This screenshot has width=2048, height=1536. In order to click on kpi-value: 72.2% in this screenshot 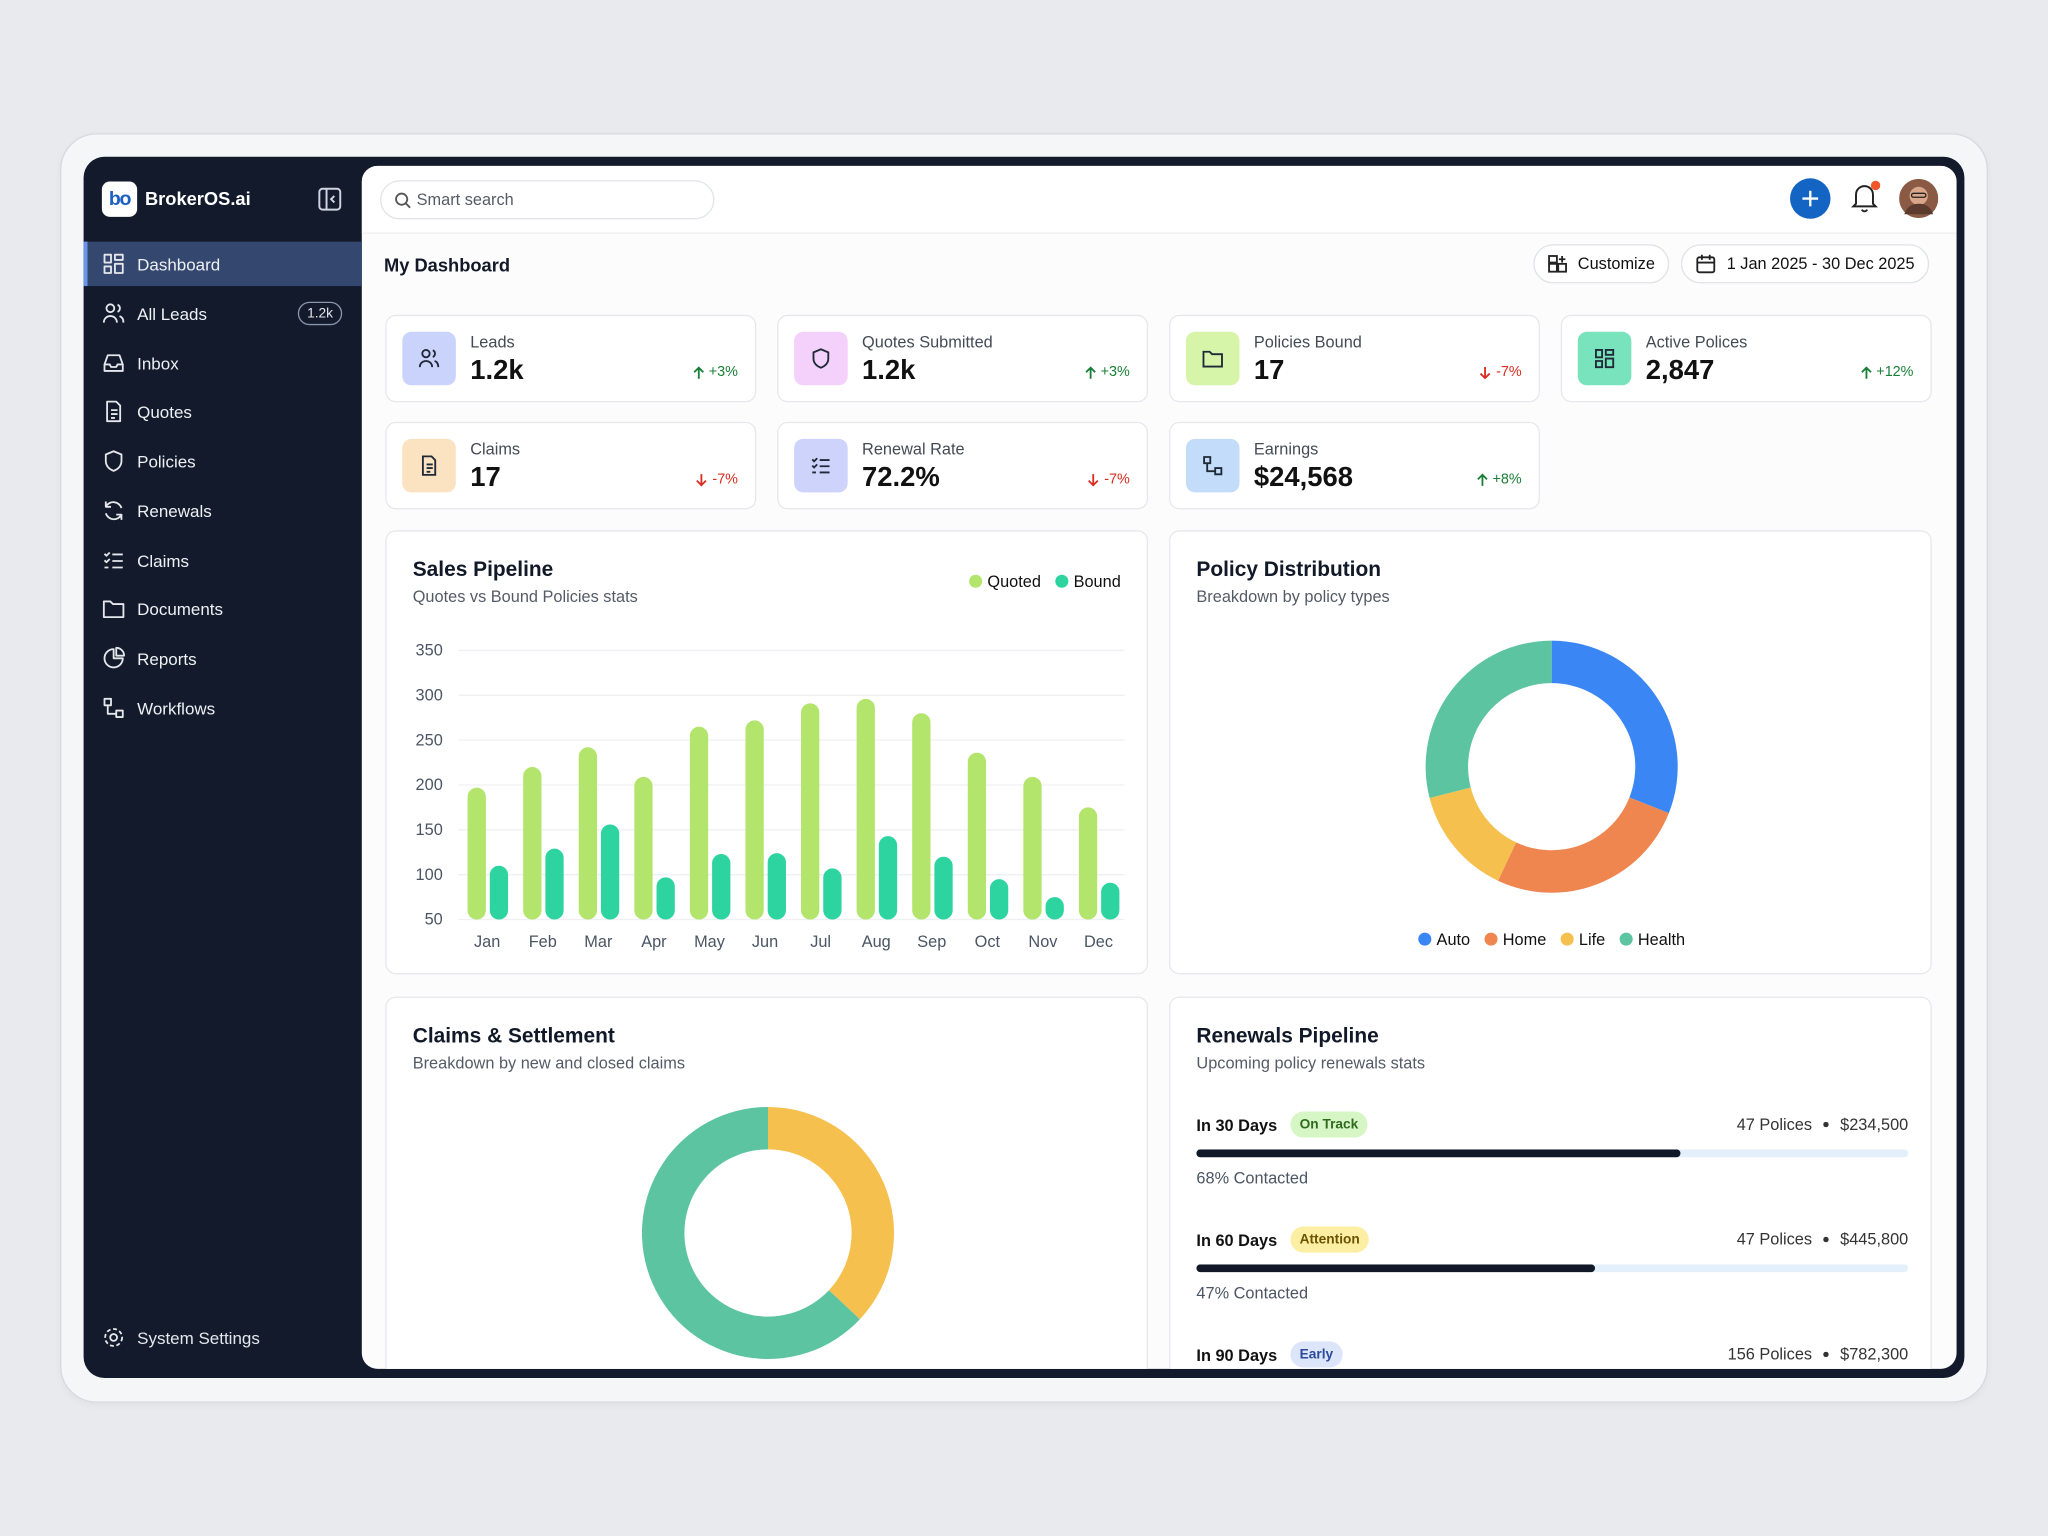, I will do `click(901, 477)`.